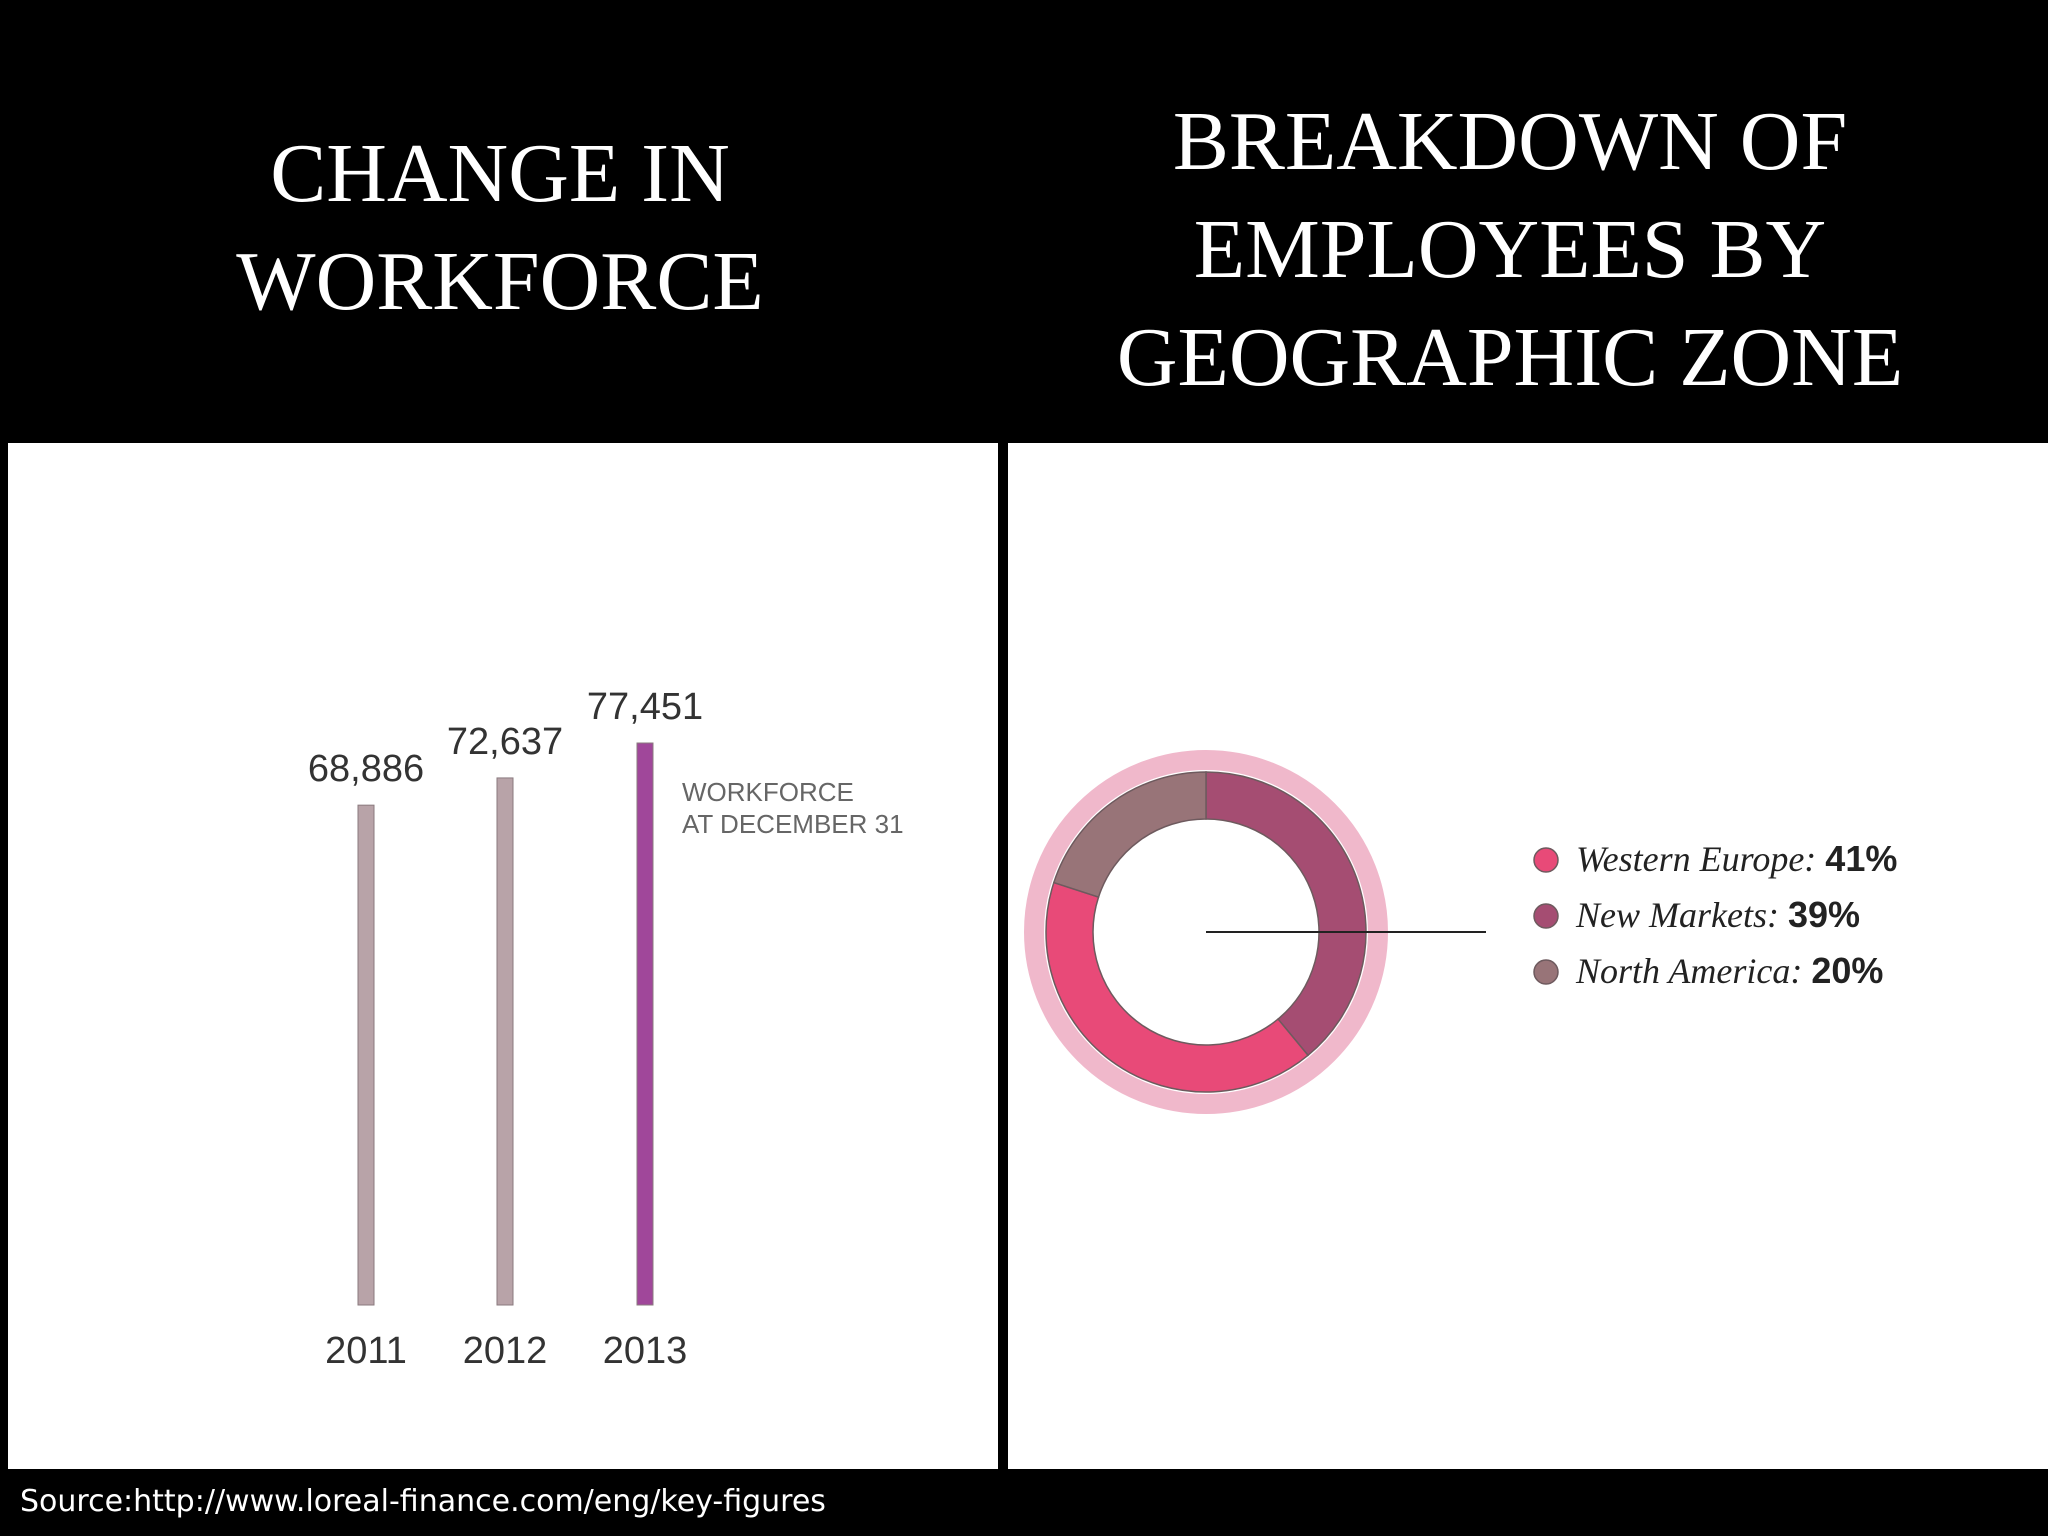  What do you see at coordinates (1729, 970) in the screenshot?
I see `legend-entry-north-america: North America: 20%` at bounding box center [1729, 970].